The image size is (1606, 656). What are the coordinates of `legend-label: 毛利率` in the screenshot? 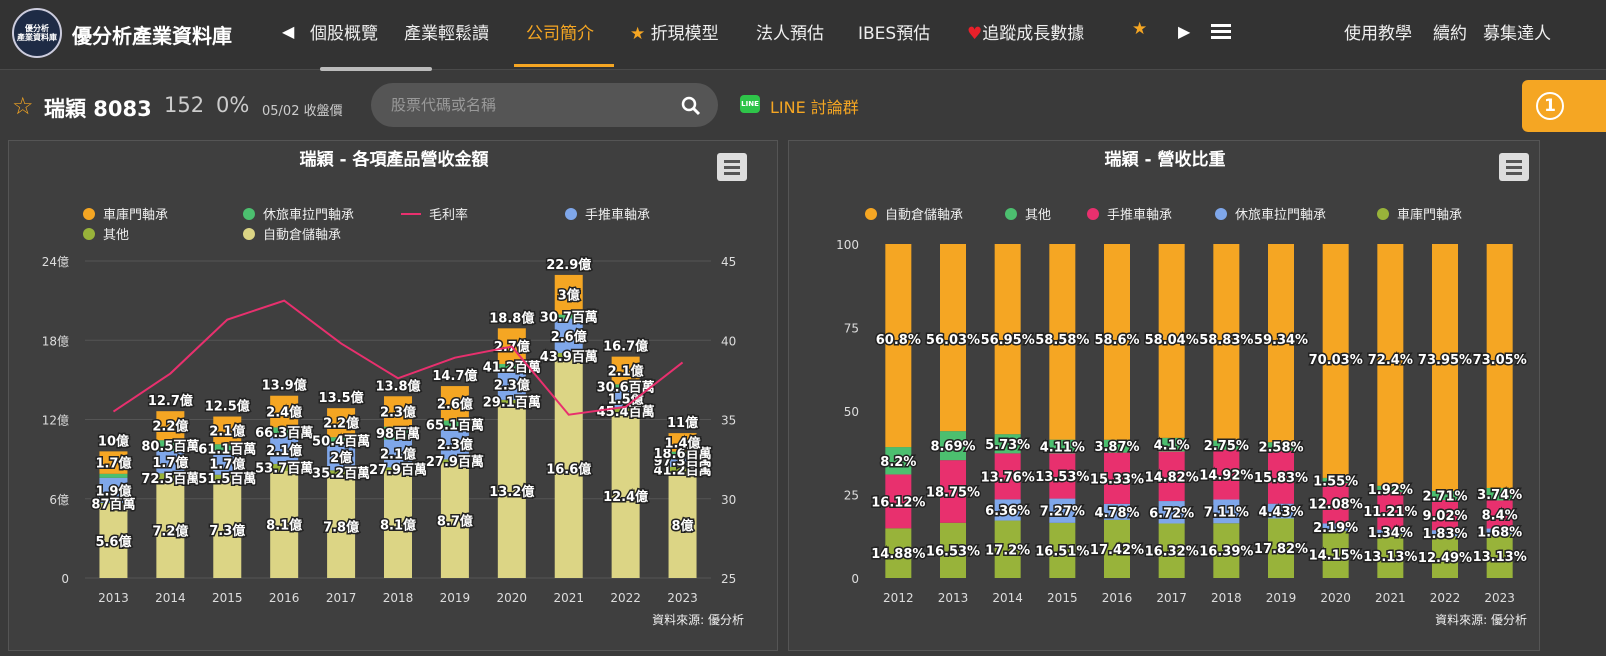 It's located at (448, 215).